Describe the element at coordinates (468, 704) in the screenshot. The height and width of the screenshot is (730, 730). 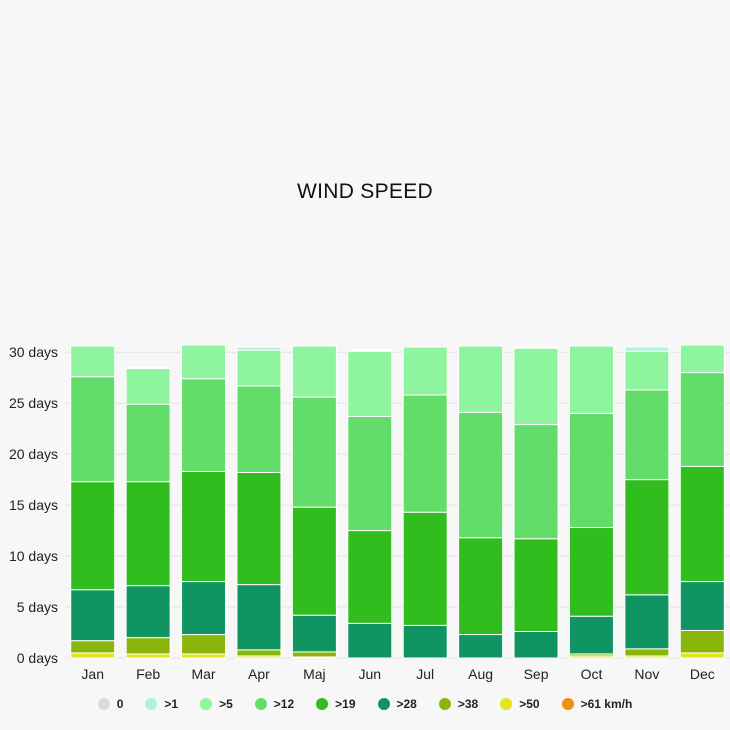
I see `legend-label: >38` at that location.